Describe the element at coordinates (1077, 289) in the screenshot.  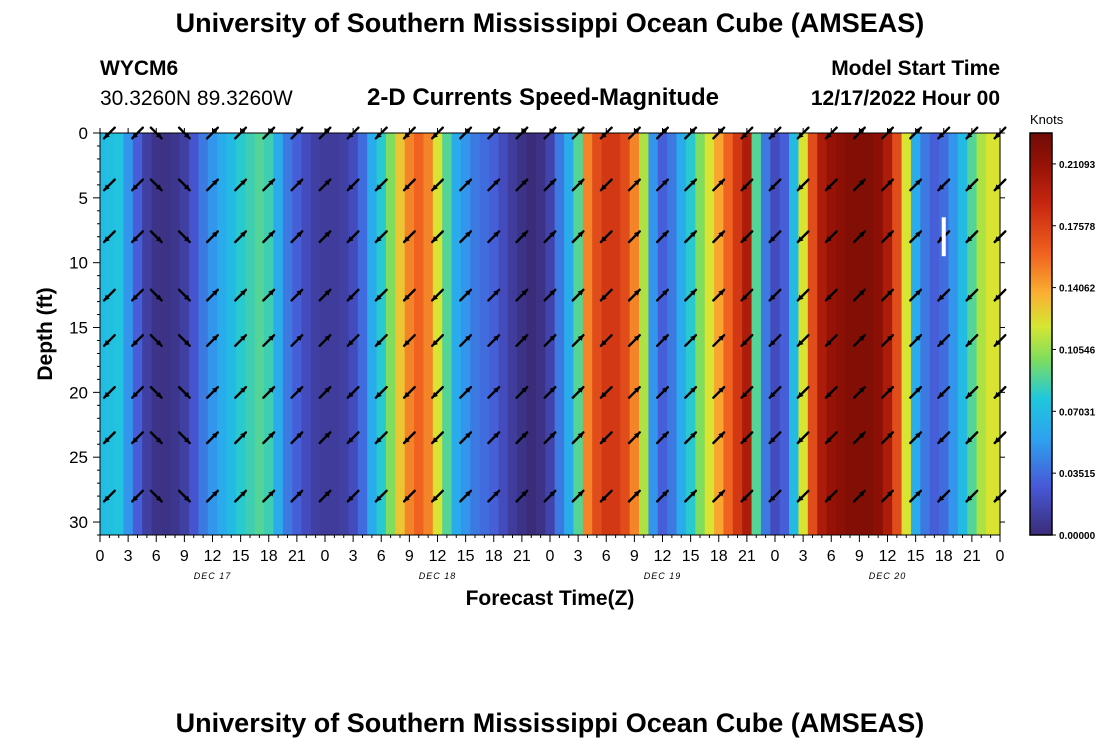
I see `colorbar-tick-label: 0.14062` at that location.